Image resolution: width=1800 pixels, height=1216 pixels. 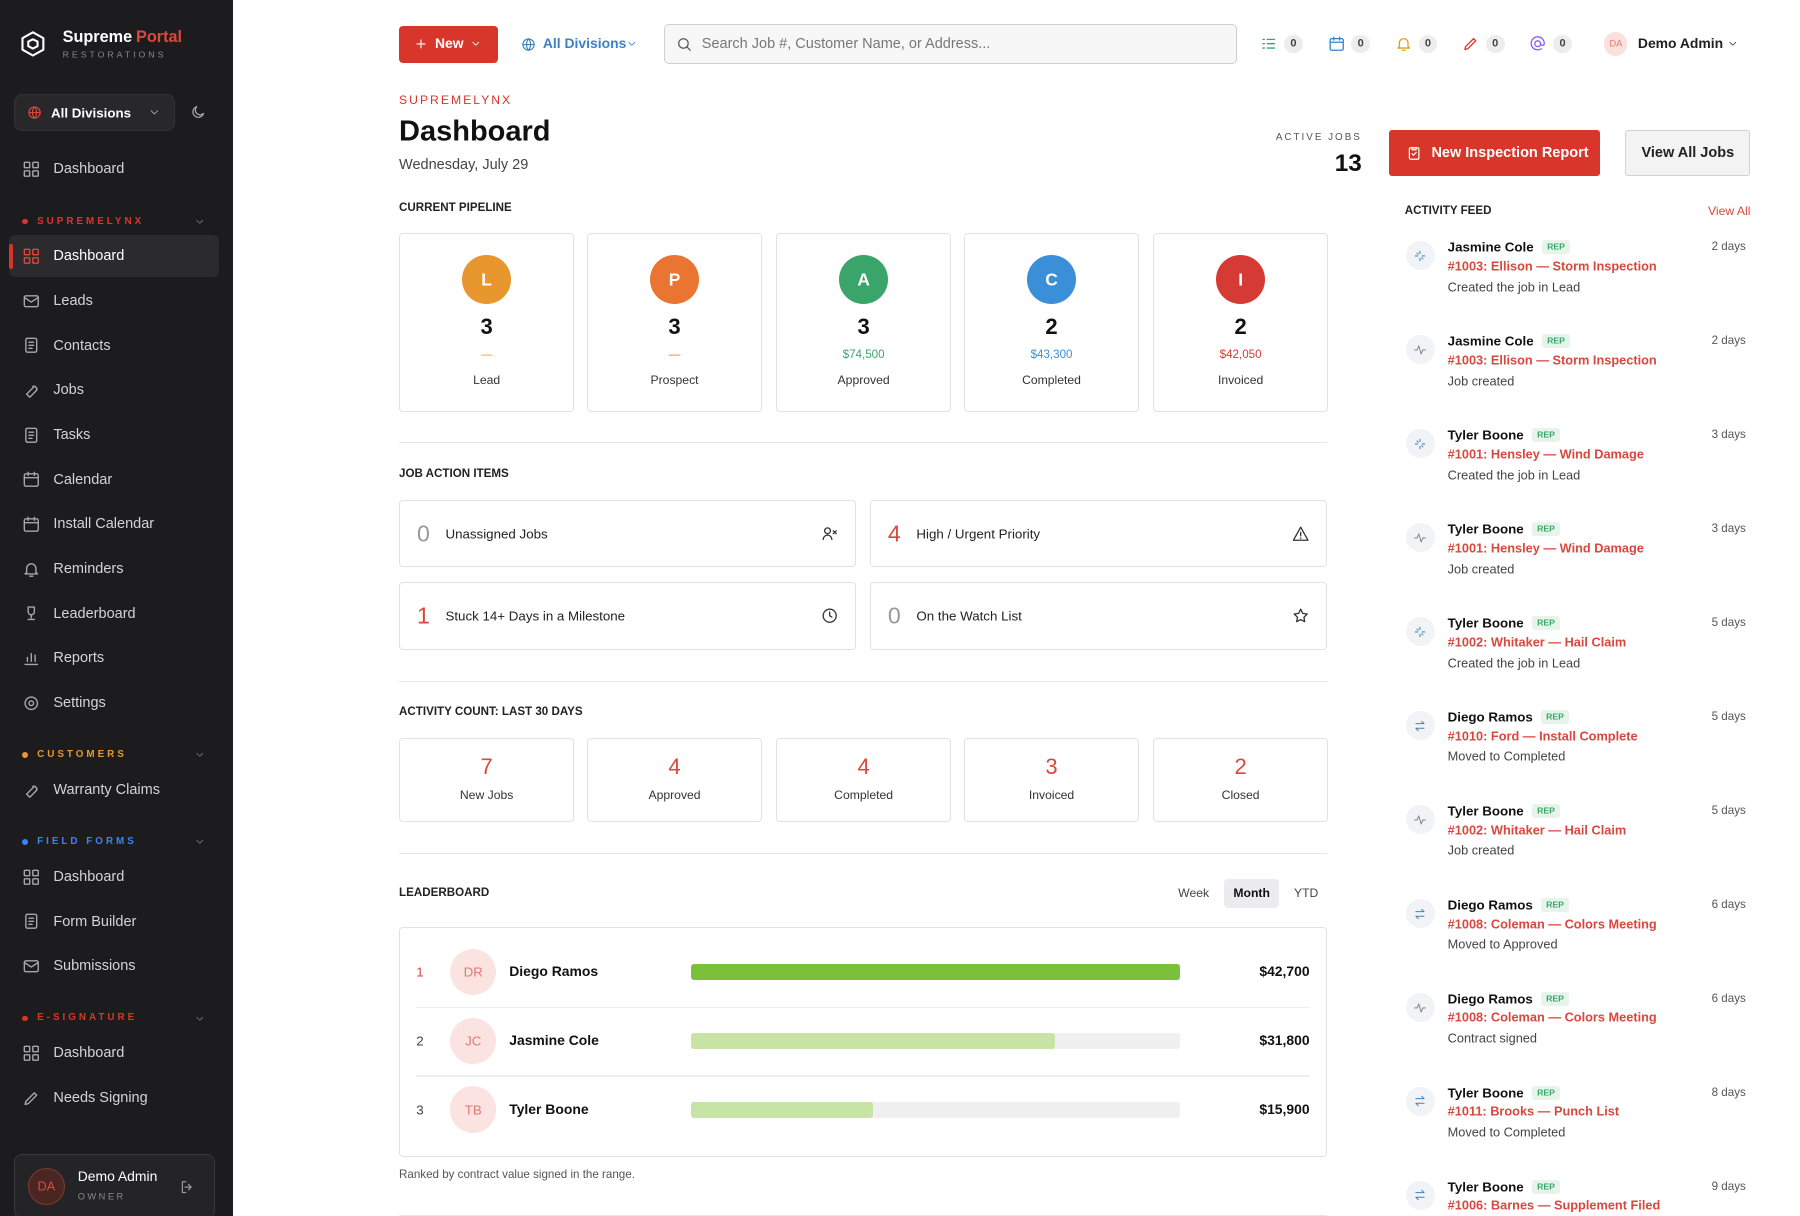 I want to click on new-button, so click(x=448, y=44).